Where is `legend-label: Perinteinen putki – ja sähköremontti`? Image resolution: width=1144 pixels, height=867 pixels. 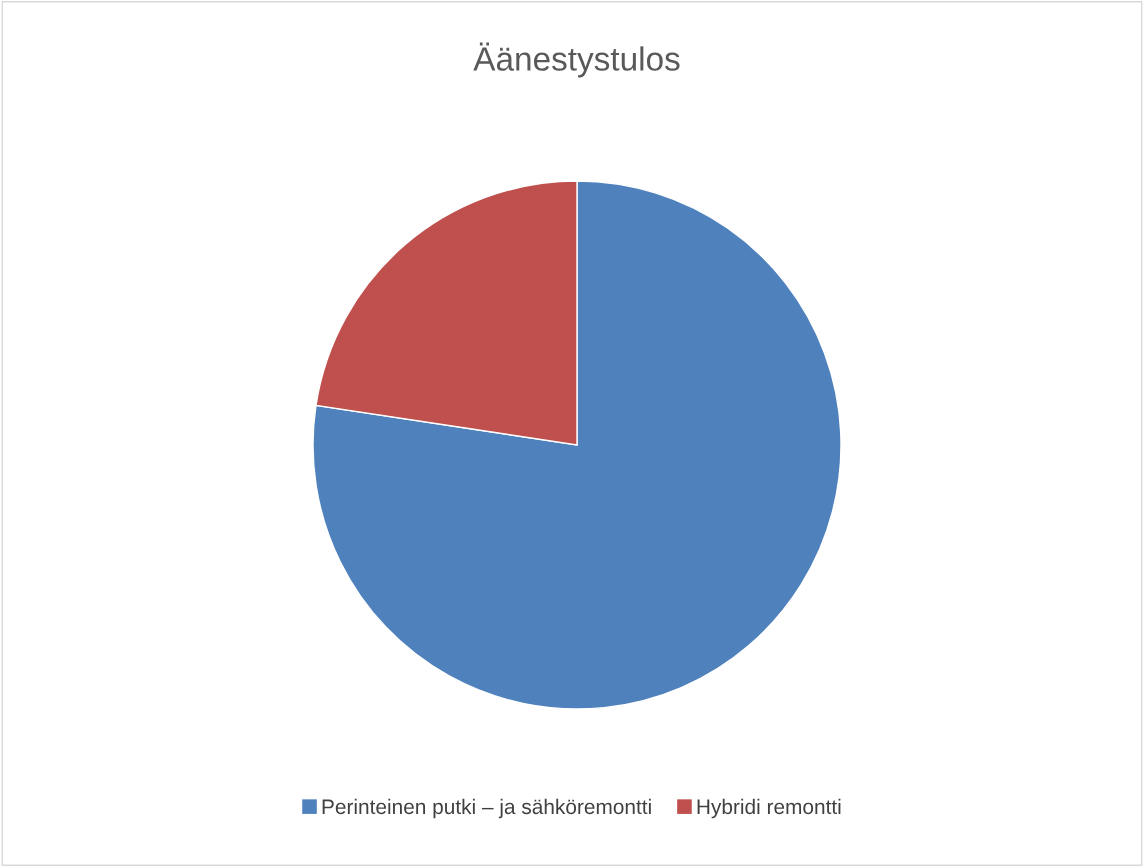
legend-label: Perinteinen putki – ja sähköremontti is located at coordinates (486, 808).